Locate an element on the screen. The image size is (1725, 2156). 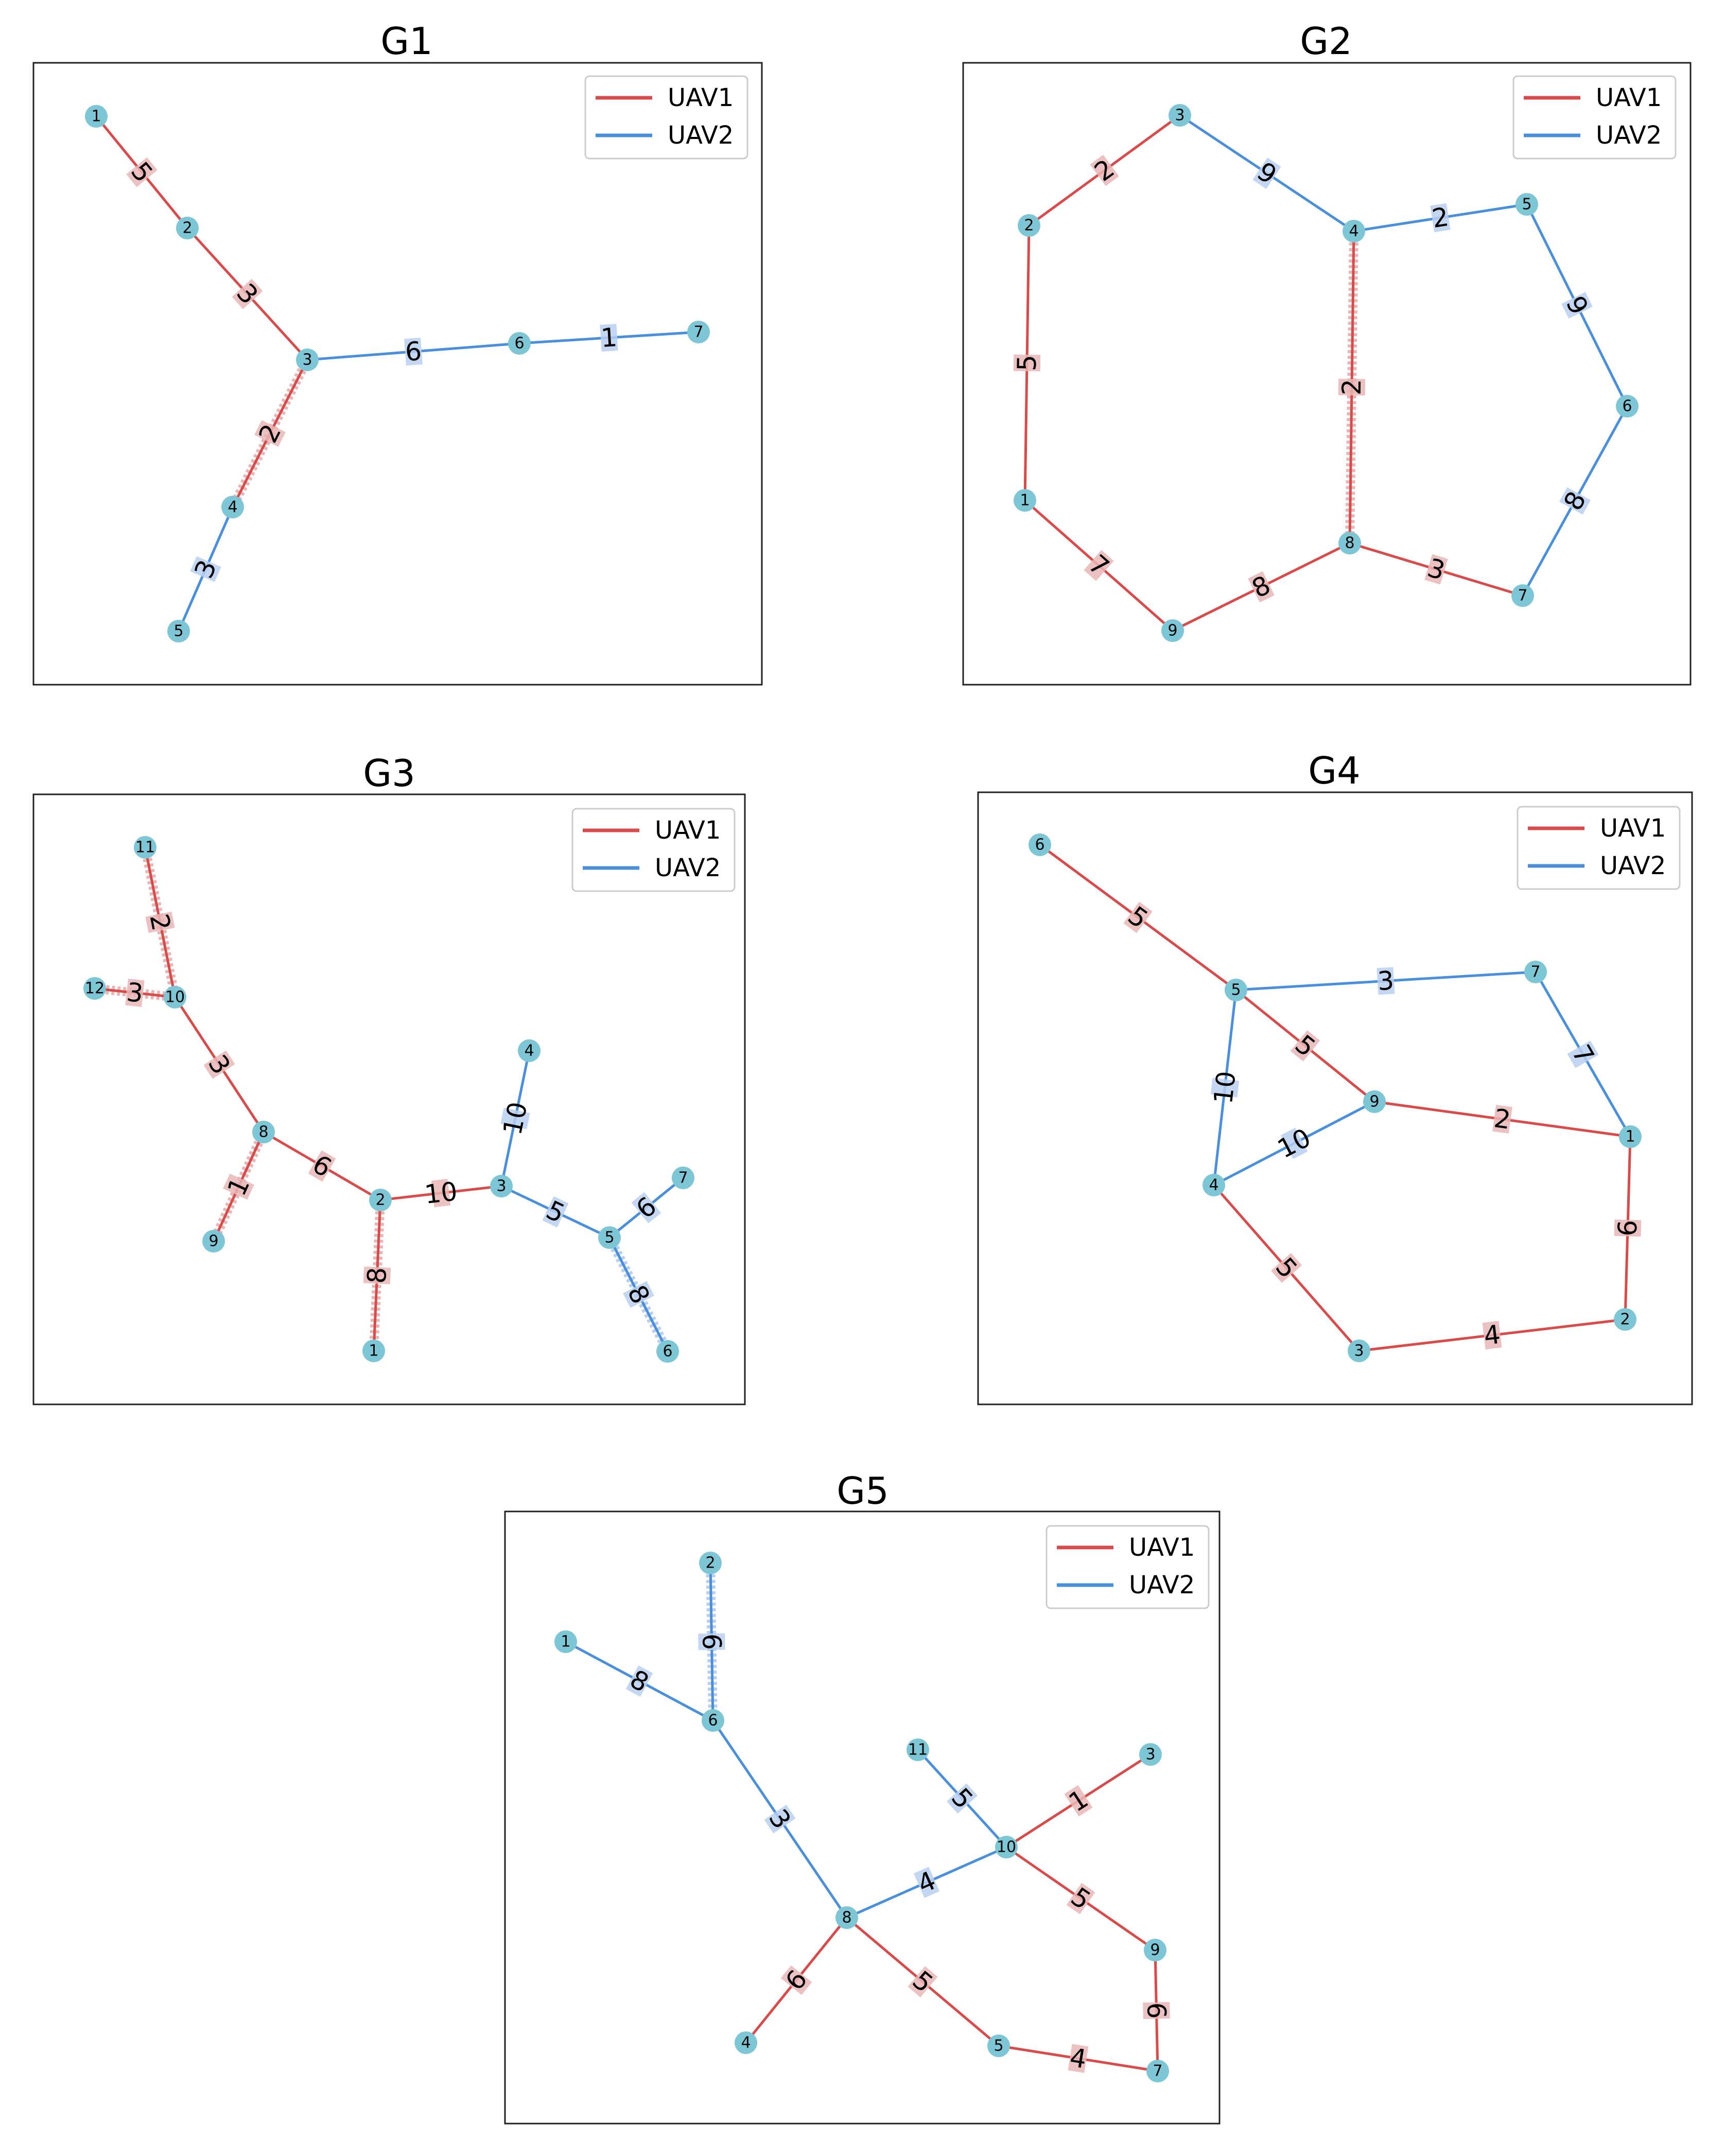
node-label: 10 is located at coordinates (175, 997).